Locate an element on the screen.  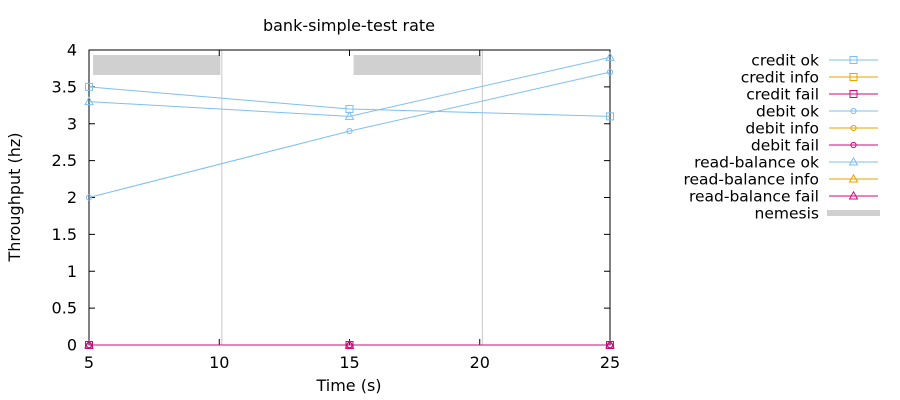
legend-item: read-balance info is located at coordinates (780, 180).